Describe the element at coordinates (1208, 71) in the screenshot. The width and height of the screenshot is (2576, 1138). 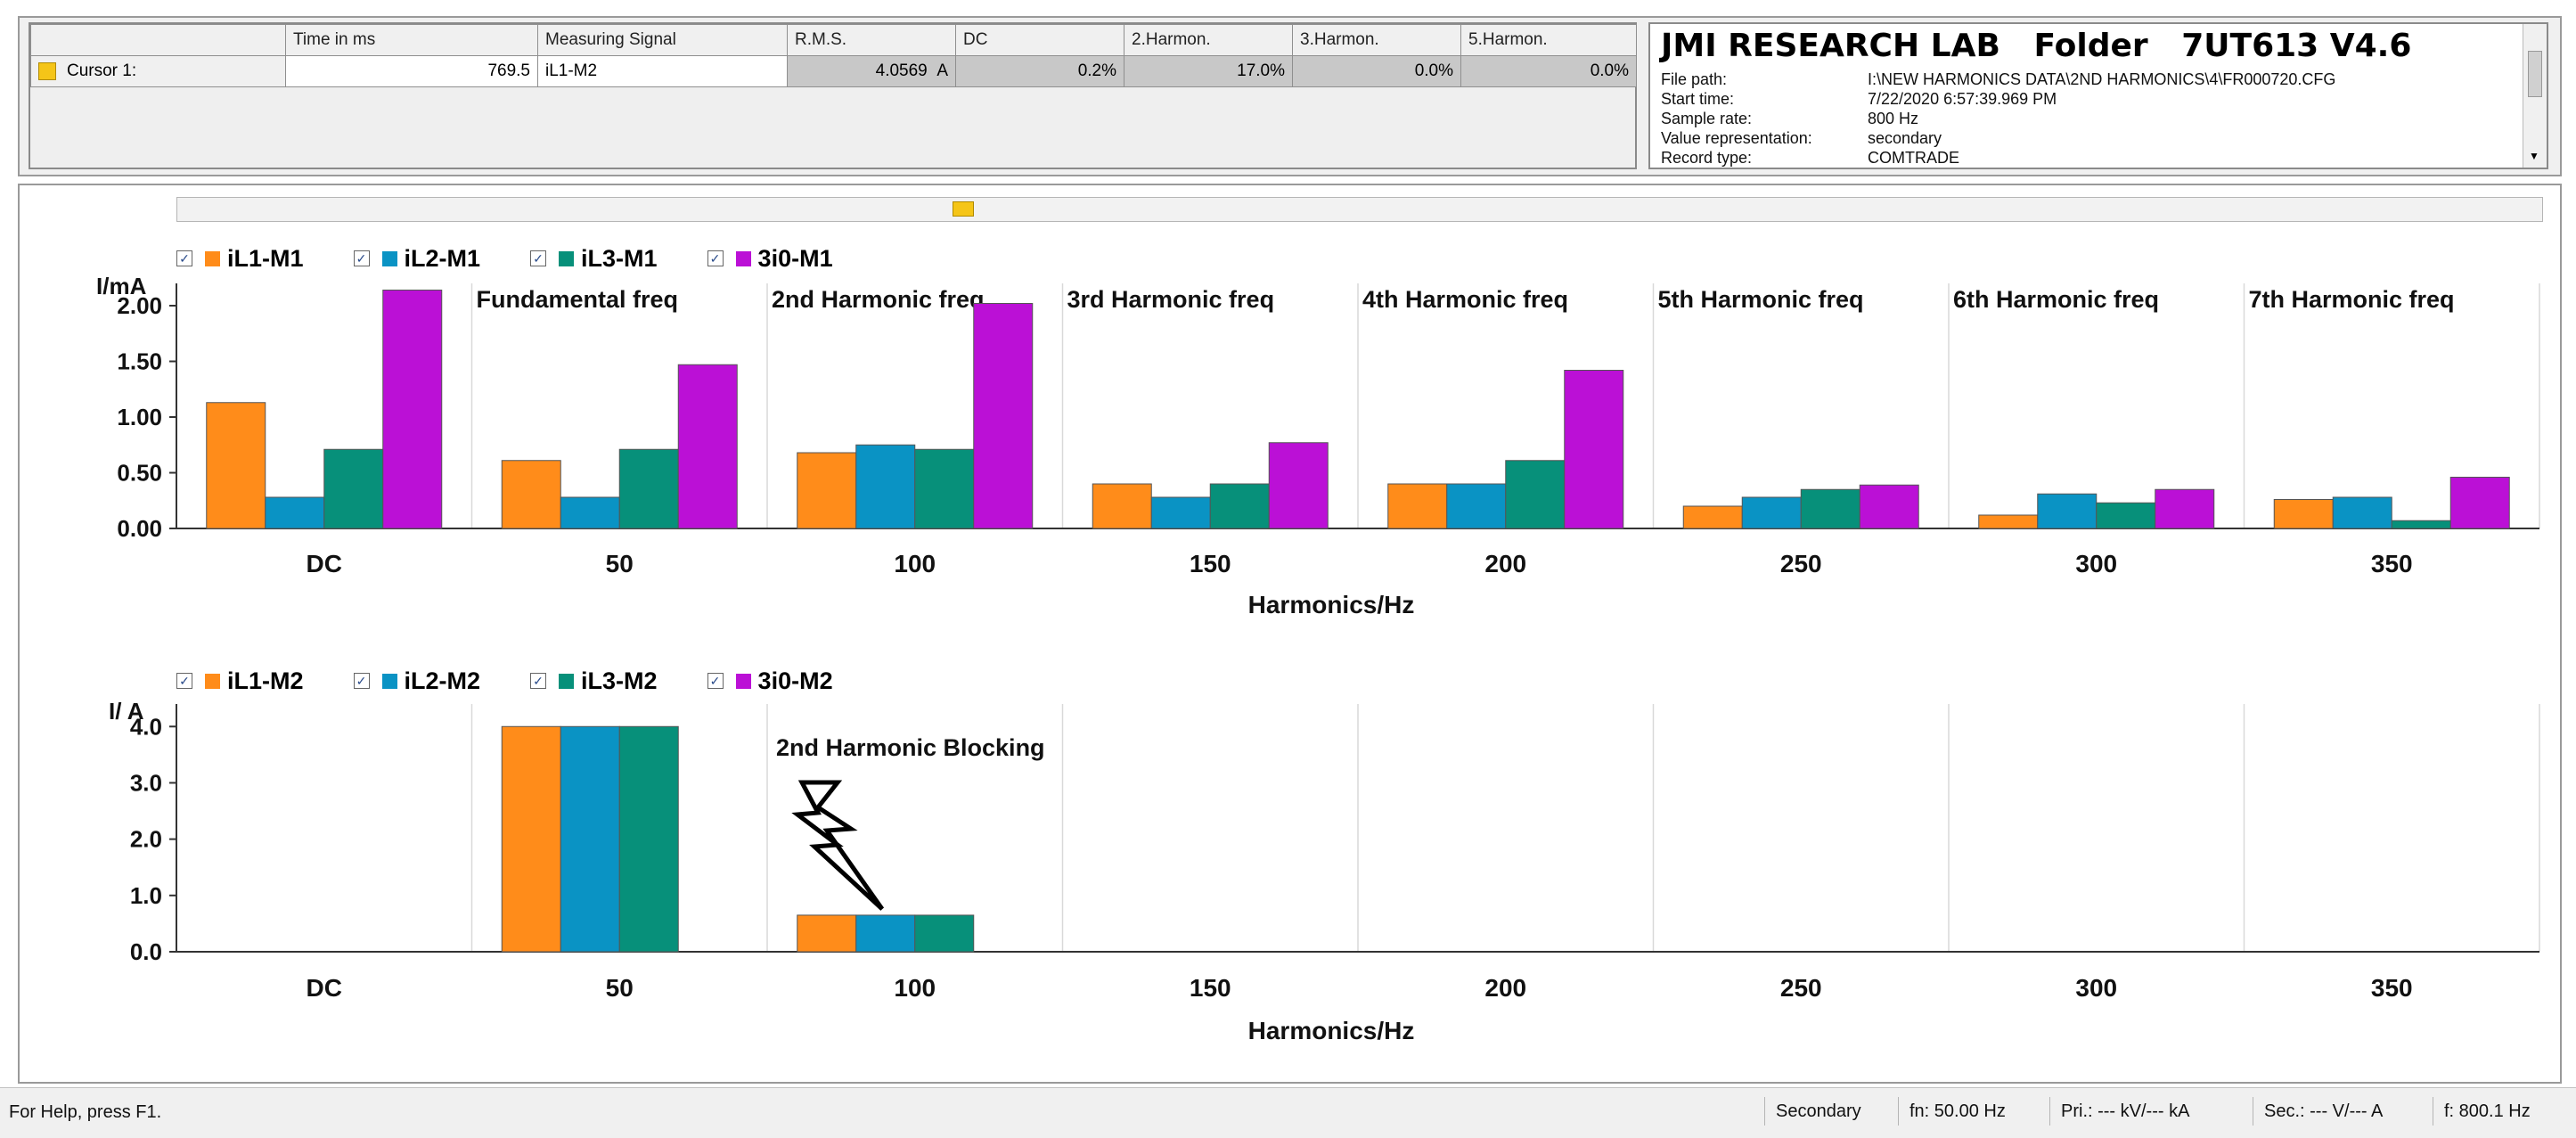
I see `harm2-cell: 17.0%` at that location.